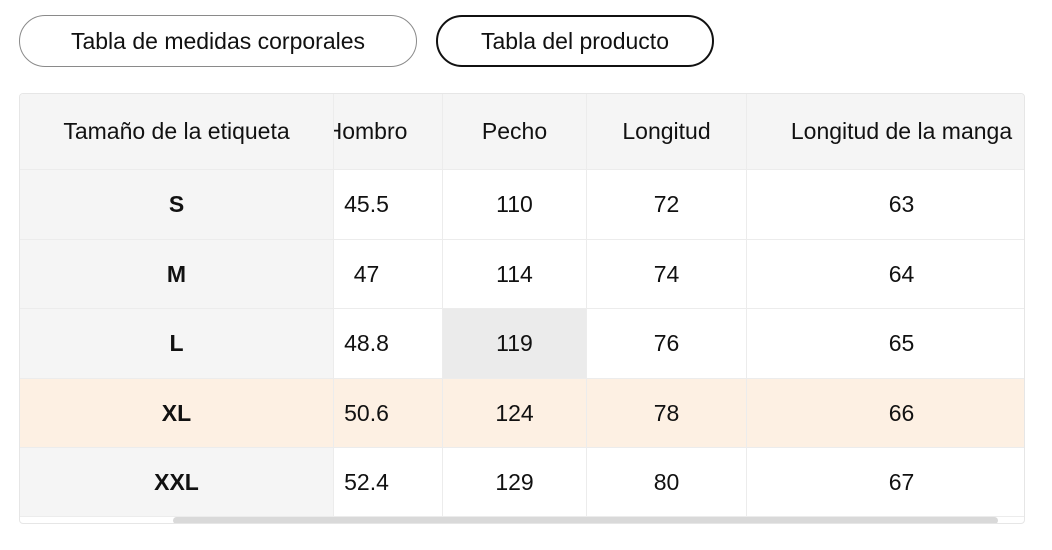 This screenshot has height=550, width=1052. I want to click on measure-cell: 65, so click(885, 344).